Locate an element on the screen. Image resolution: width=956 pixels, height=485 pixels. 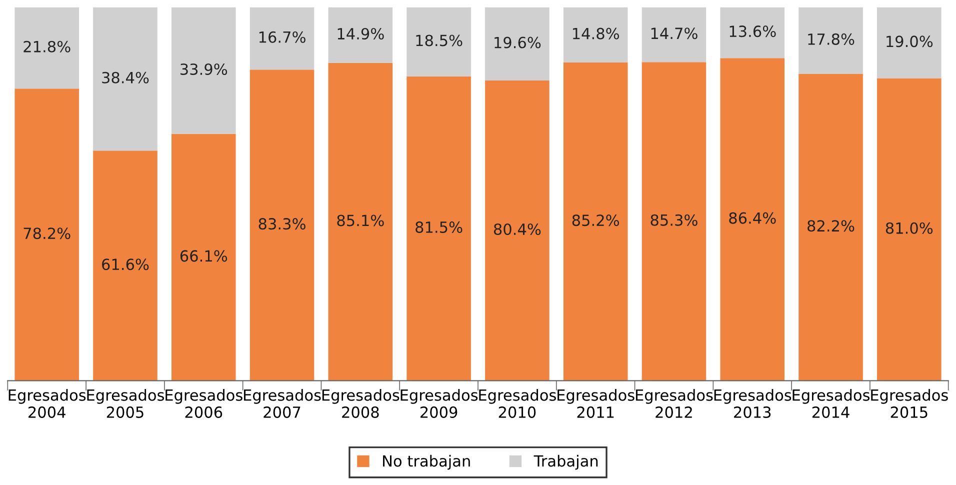
x-tick-label: Egresados 2010 is located at coordinates (517, 403).